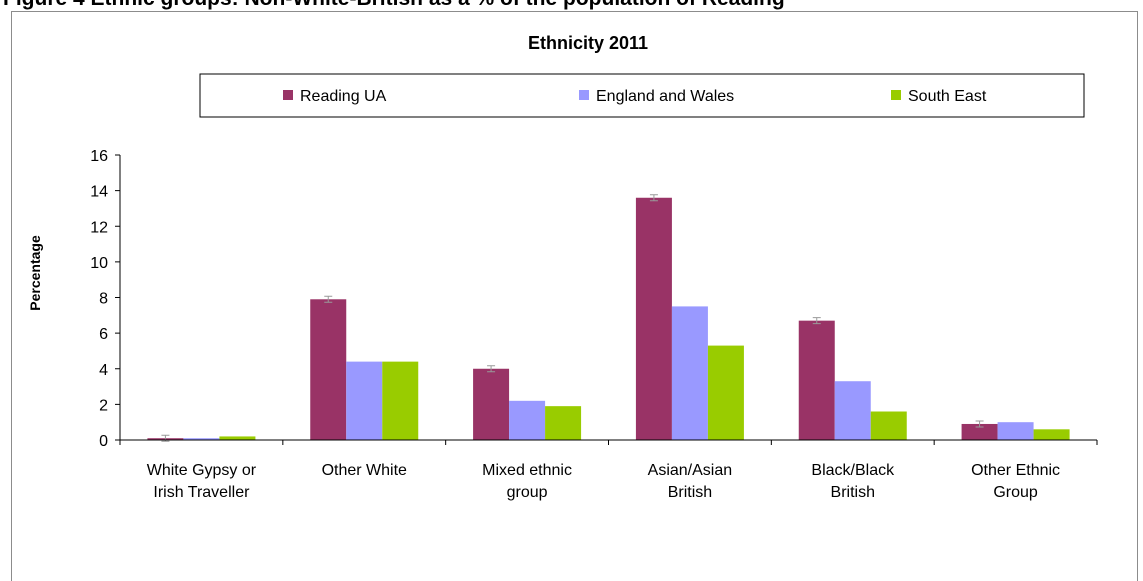 This screenshot has width=1143, height=581. I want to click on legend-box, so click(642, 95).